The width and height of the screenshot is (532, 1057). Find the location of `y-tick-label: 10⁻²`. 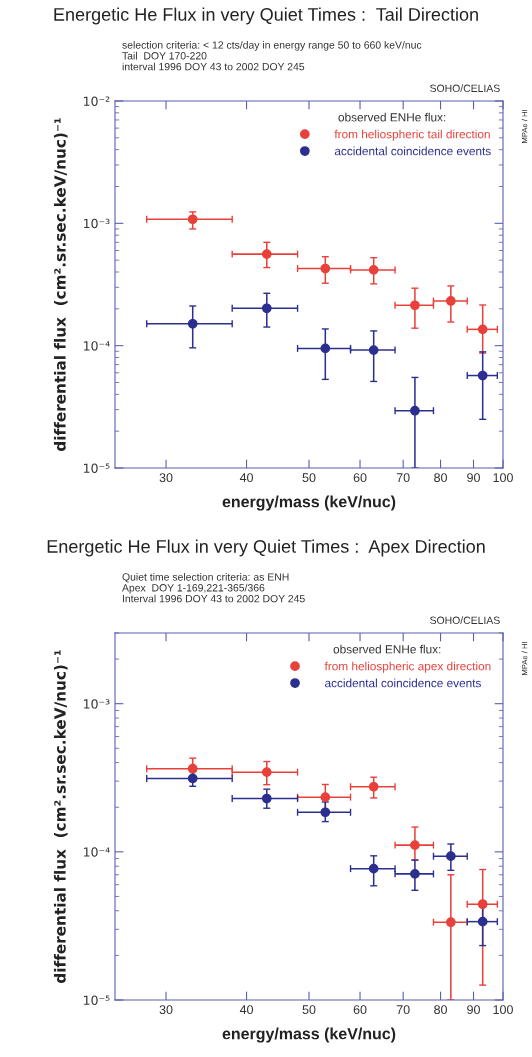

y-tick-label: 10⁻² is located at coordinates (97, 101).